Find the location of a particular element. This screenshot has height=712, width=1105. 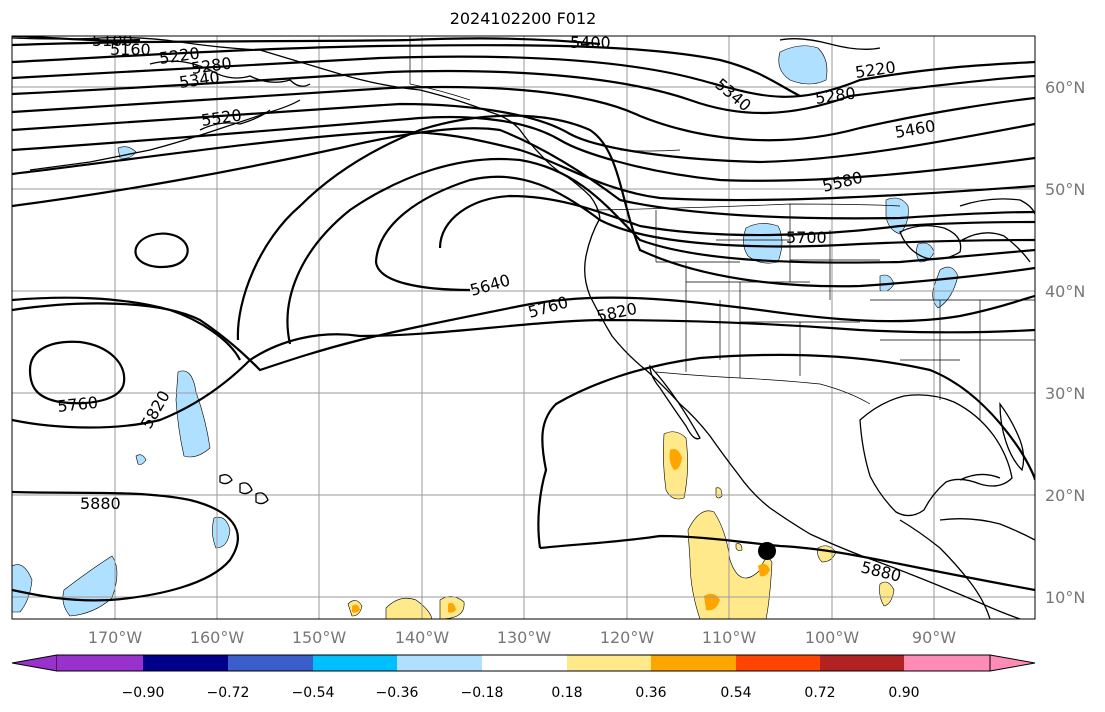

latitude-axis: 60°N 50°N 40°N 30°N 20°N 10°N is located at coordinates (1065, 342).